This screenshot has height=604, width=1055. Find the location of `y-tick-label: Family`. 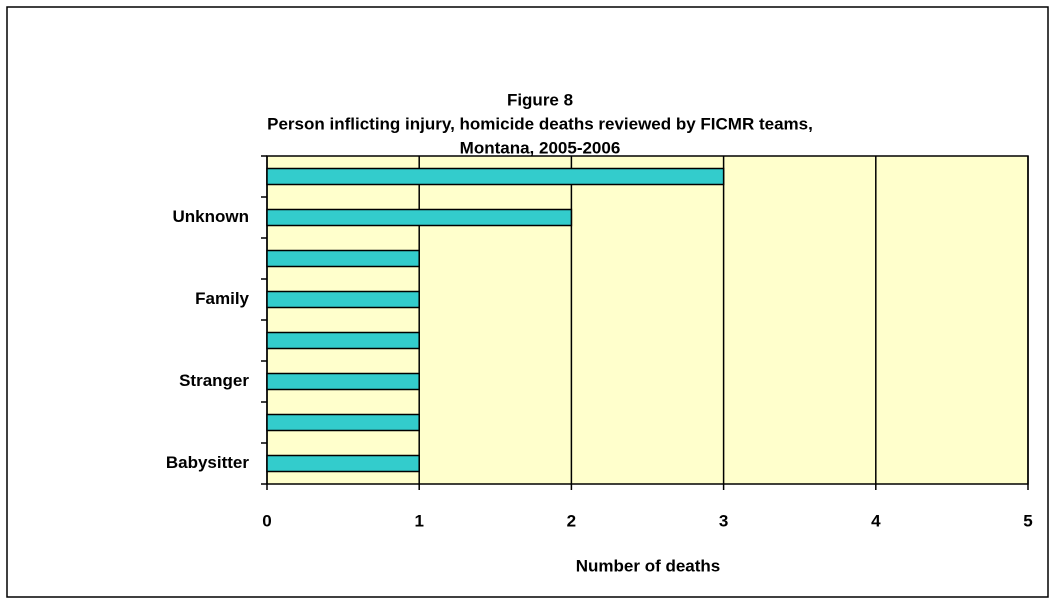

y-tick-label: Family is located at coordinates (222, 298).